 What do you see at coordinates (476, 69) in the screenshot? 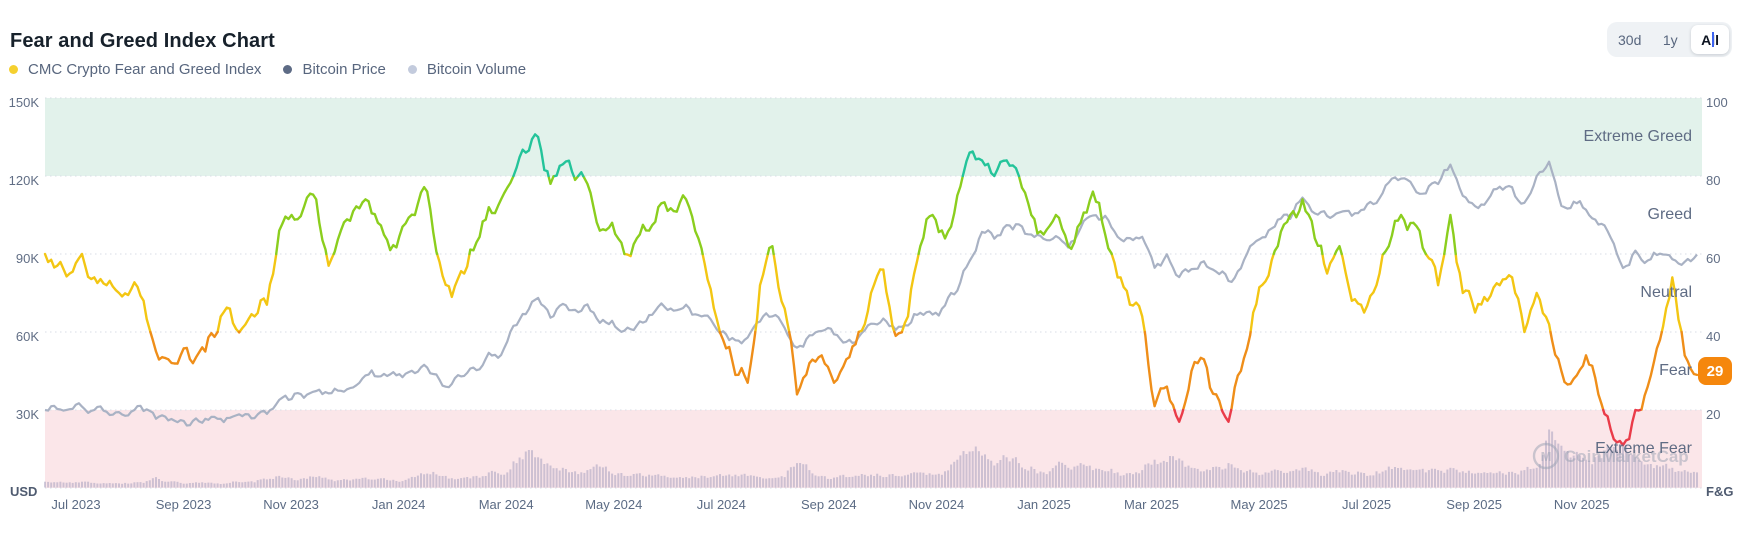
I see `legend-label: Bitcoin Volume` at bounding box center [476, 69].